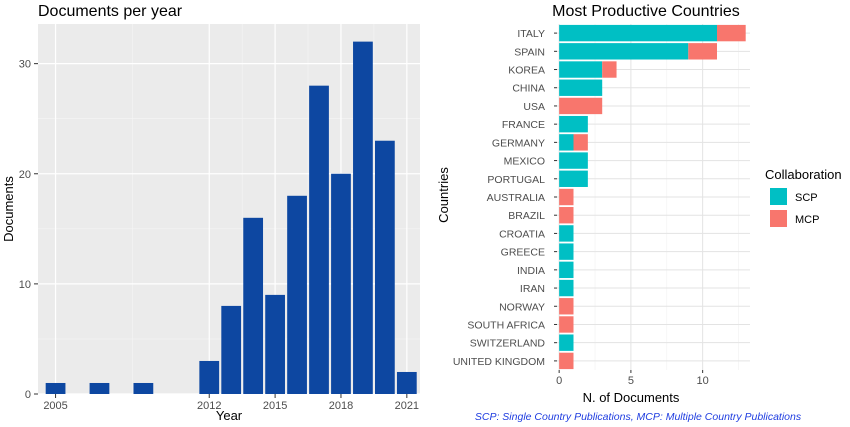 The width and height of the screenshot is (850, 427). What do you see at coordinates (534, 107) in the screenshot?
I see `category-label: USA` at bounding box center [534, 107].